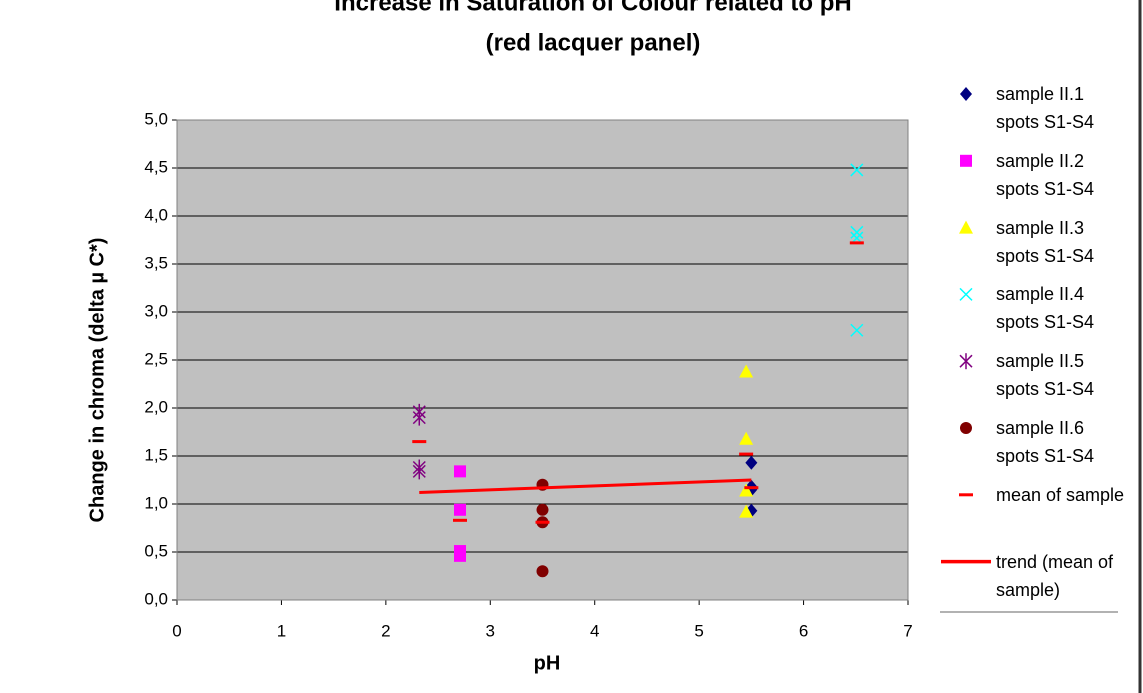 This screenshot has height=693, width=1143. What do you see at coordinates (156, 118) in the screenshot?
I see `y-tick-label: 5,0` at bounding box center [156, 118].